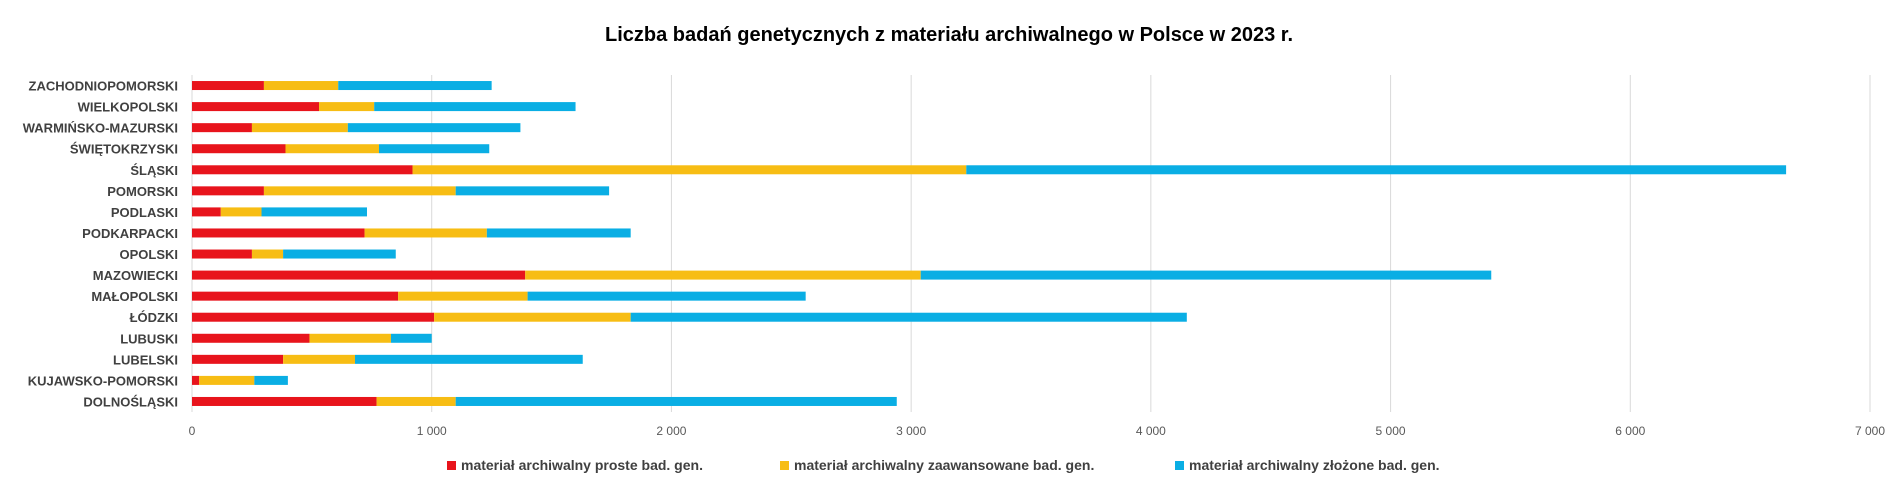 The image size is (1898, 485). What do you see at coordinates (104, 86) in the screenshot?
I see `category-label: ZACHODNIOPOMORSKI` at bounding box center [104, 86].